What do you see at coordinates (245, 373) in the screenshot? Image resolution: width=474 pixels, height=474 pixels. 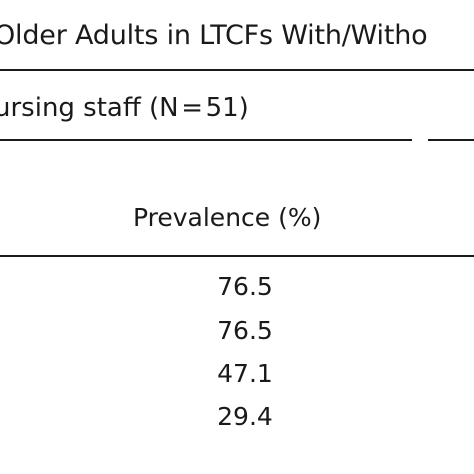 I see `prevalence-cell: 47.1` at bounding box center [245, 373].